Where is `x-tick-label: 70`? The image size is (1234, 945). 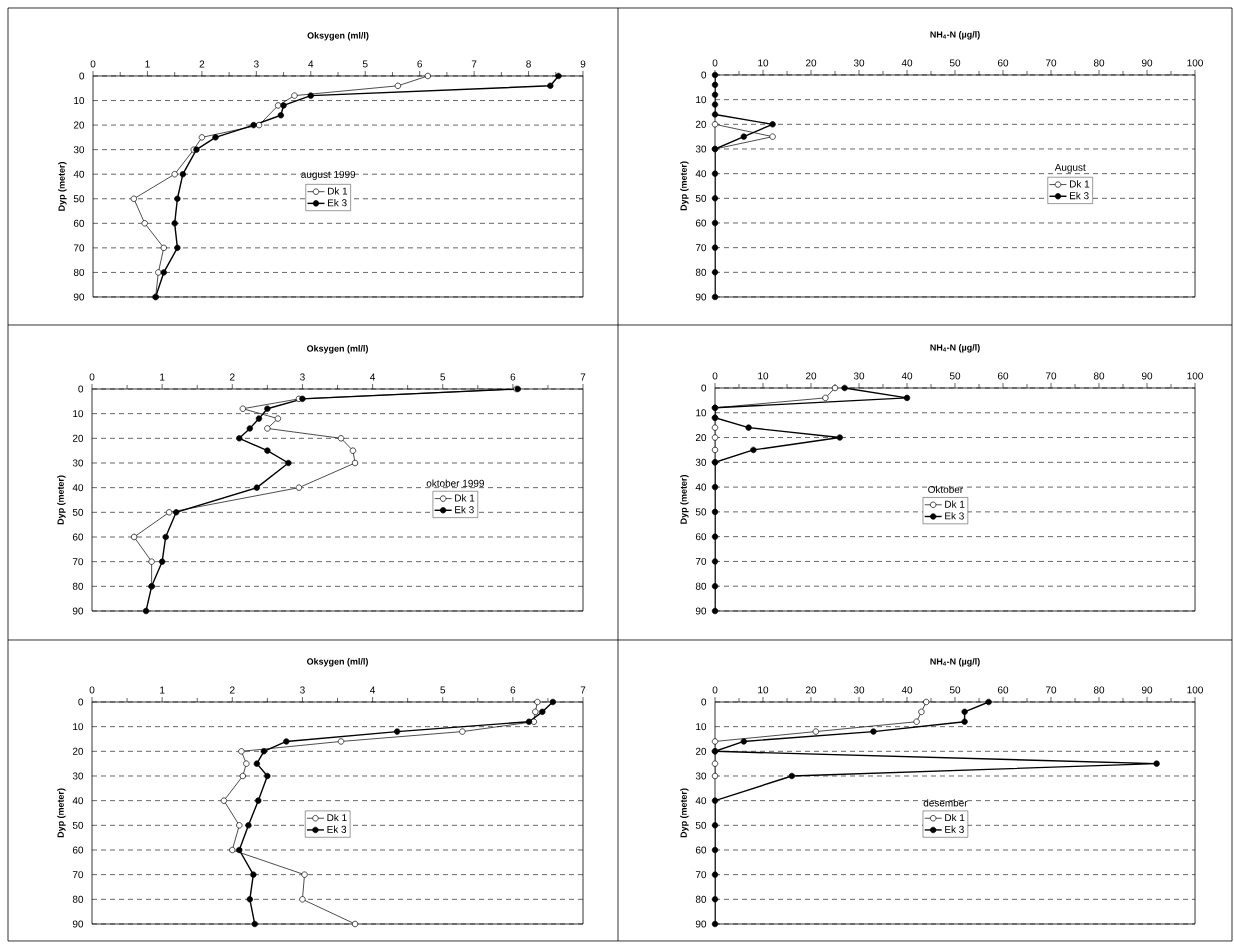
x-tick-label: 70 is located at coordinates (1051, 63).